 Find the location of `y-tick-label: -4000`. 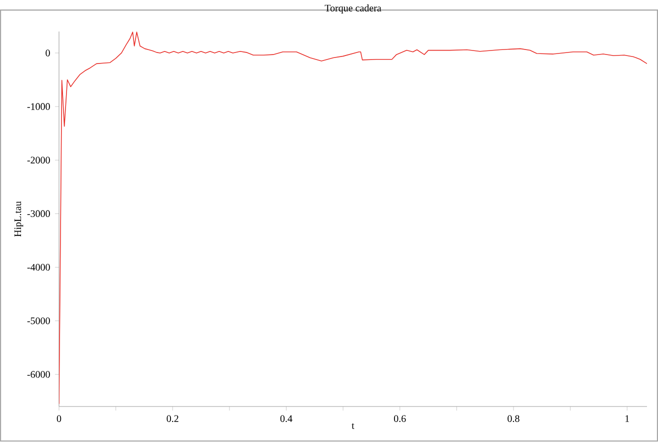

y-tick-label: -4000 is located at coordinates (38, 267).